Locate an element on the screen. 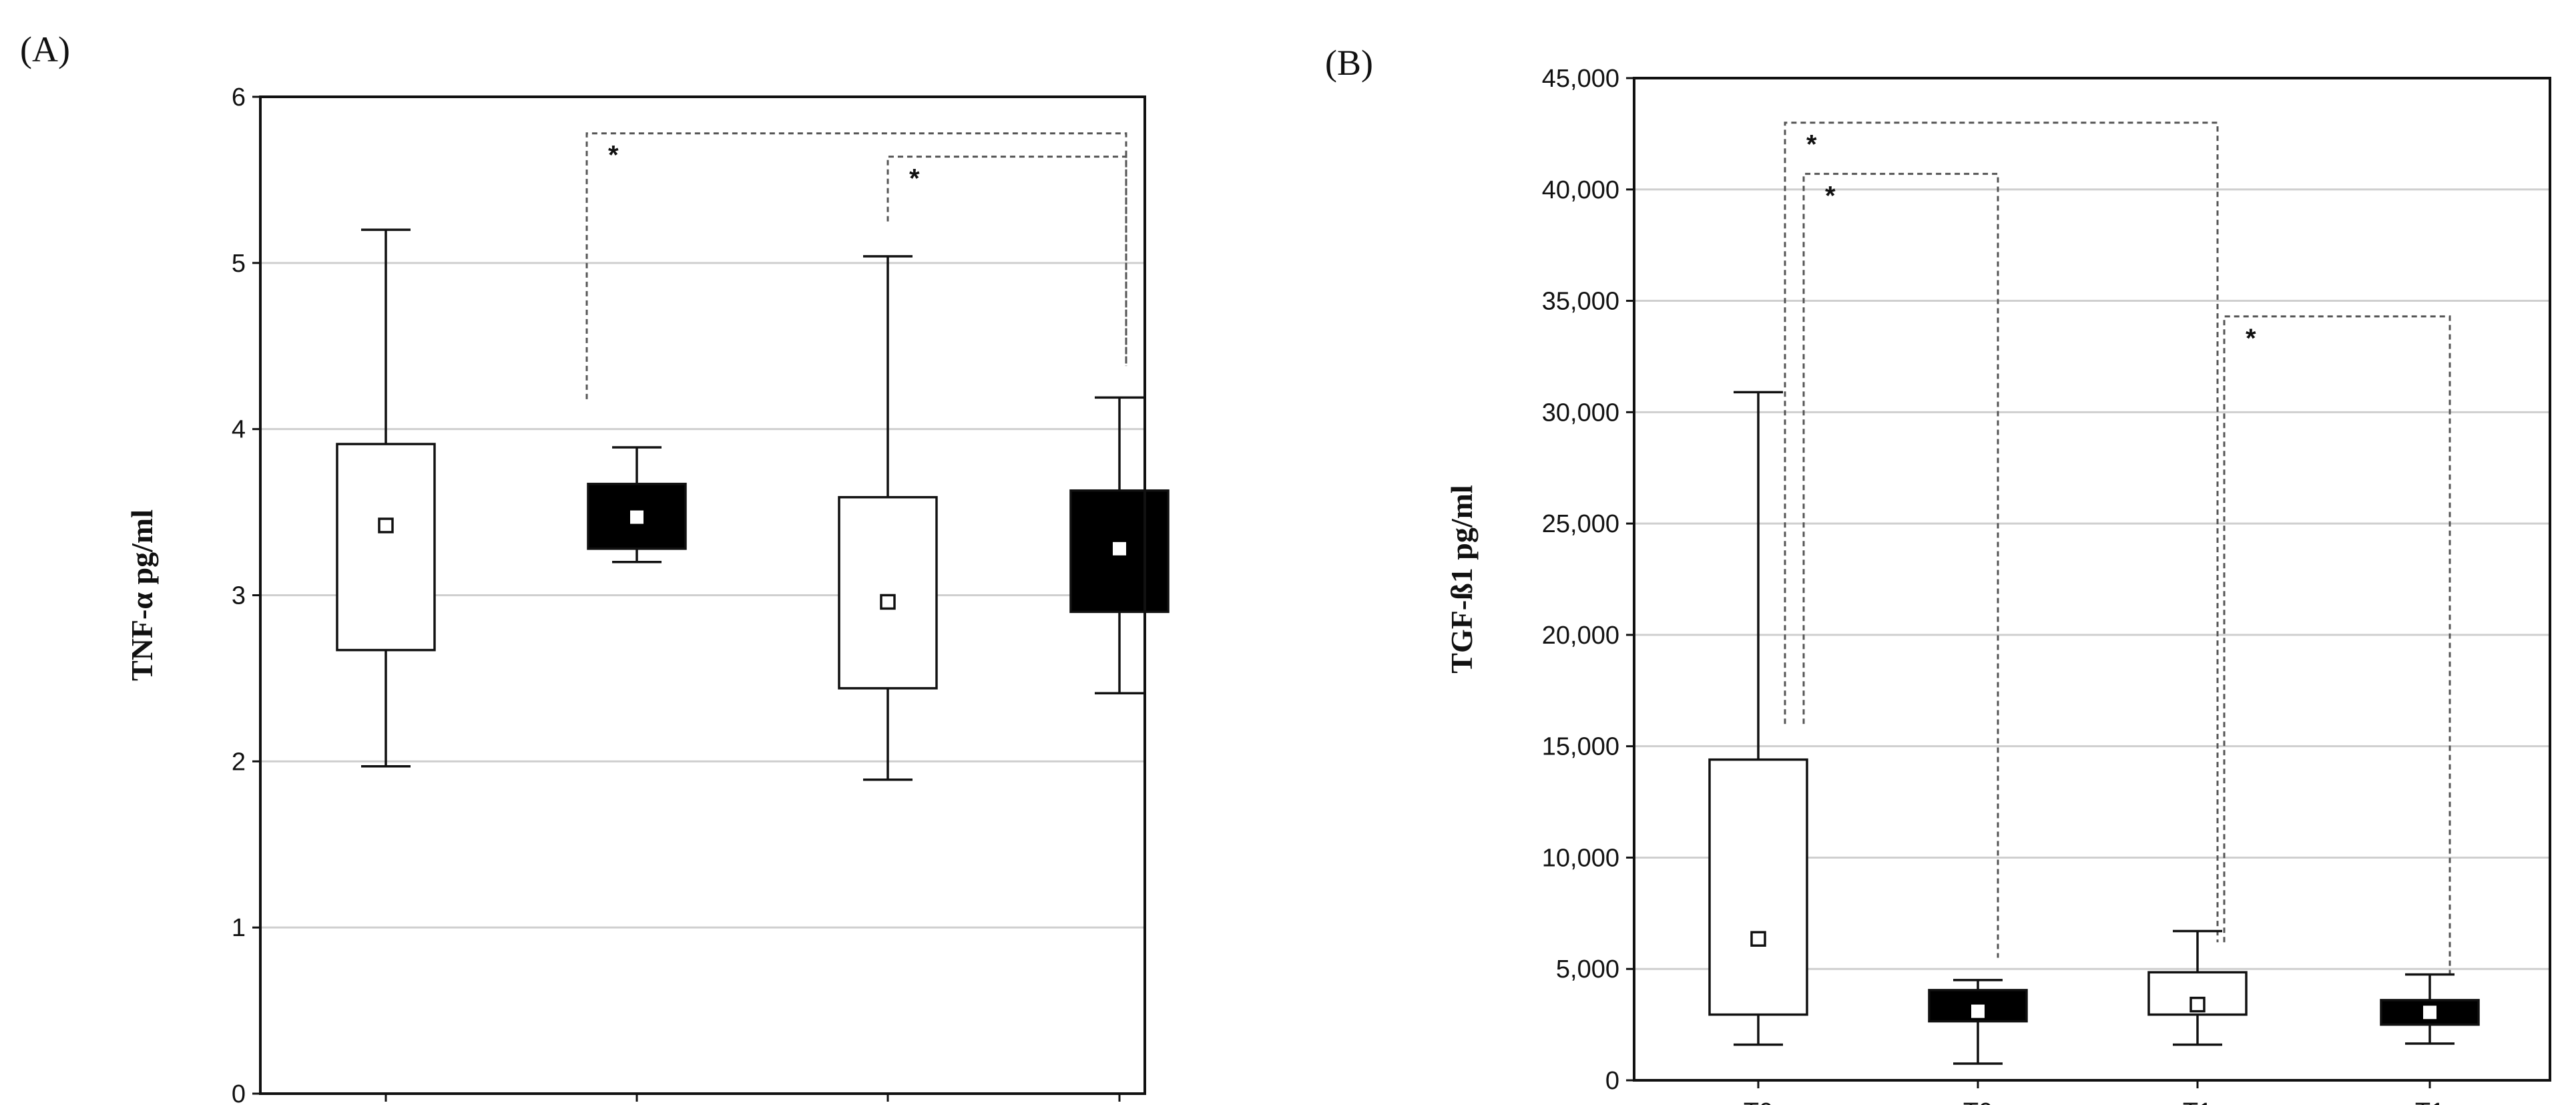 This screenshot has height=1105, width=2576. a-ytick-label: 6 is located at coordinates (239, 97).